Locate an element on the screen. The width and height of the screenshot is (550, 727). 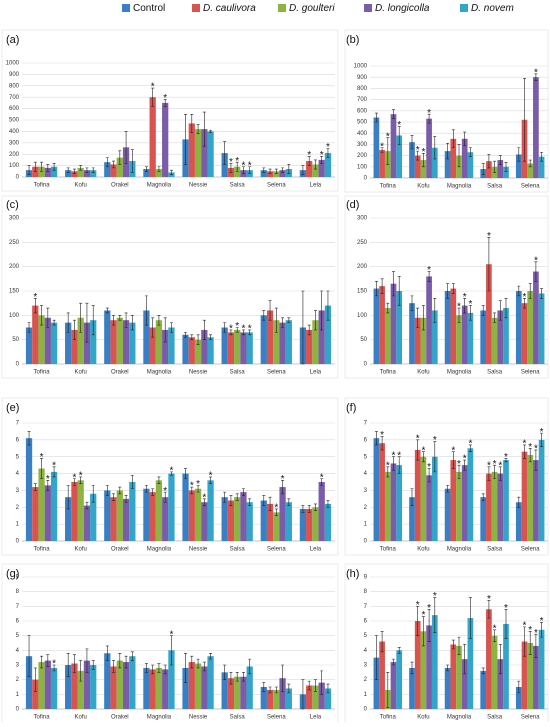
y-tick-label: 1 is located at coordinates (18, 695).